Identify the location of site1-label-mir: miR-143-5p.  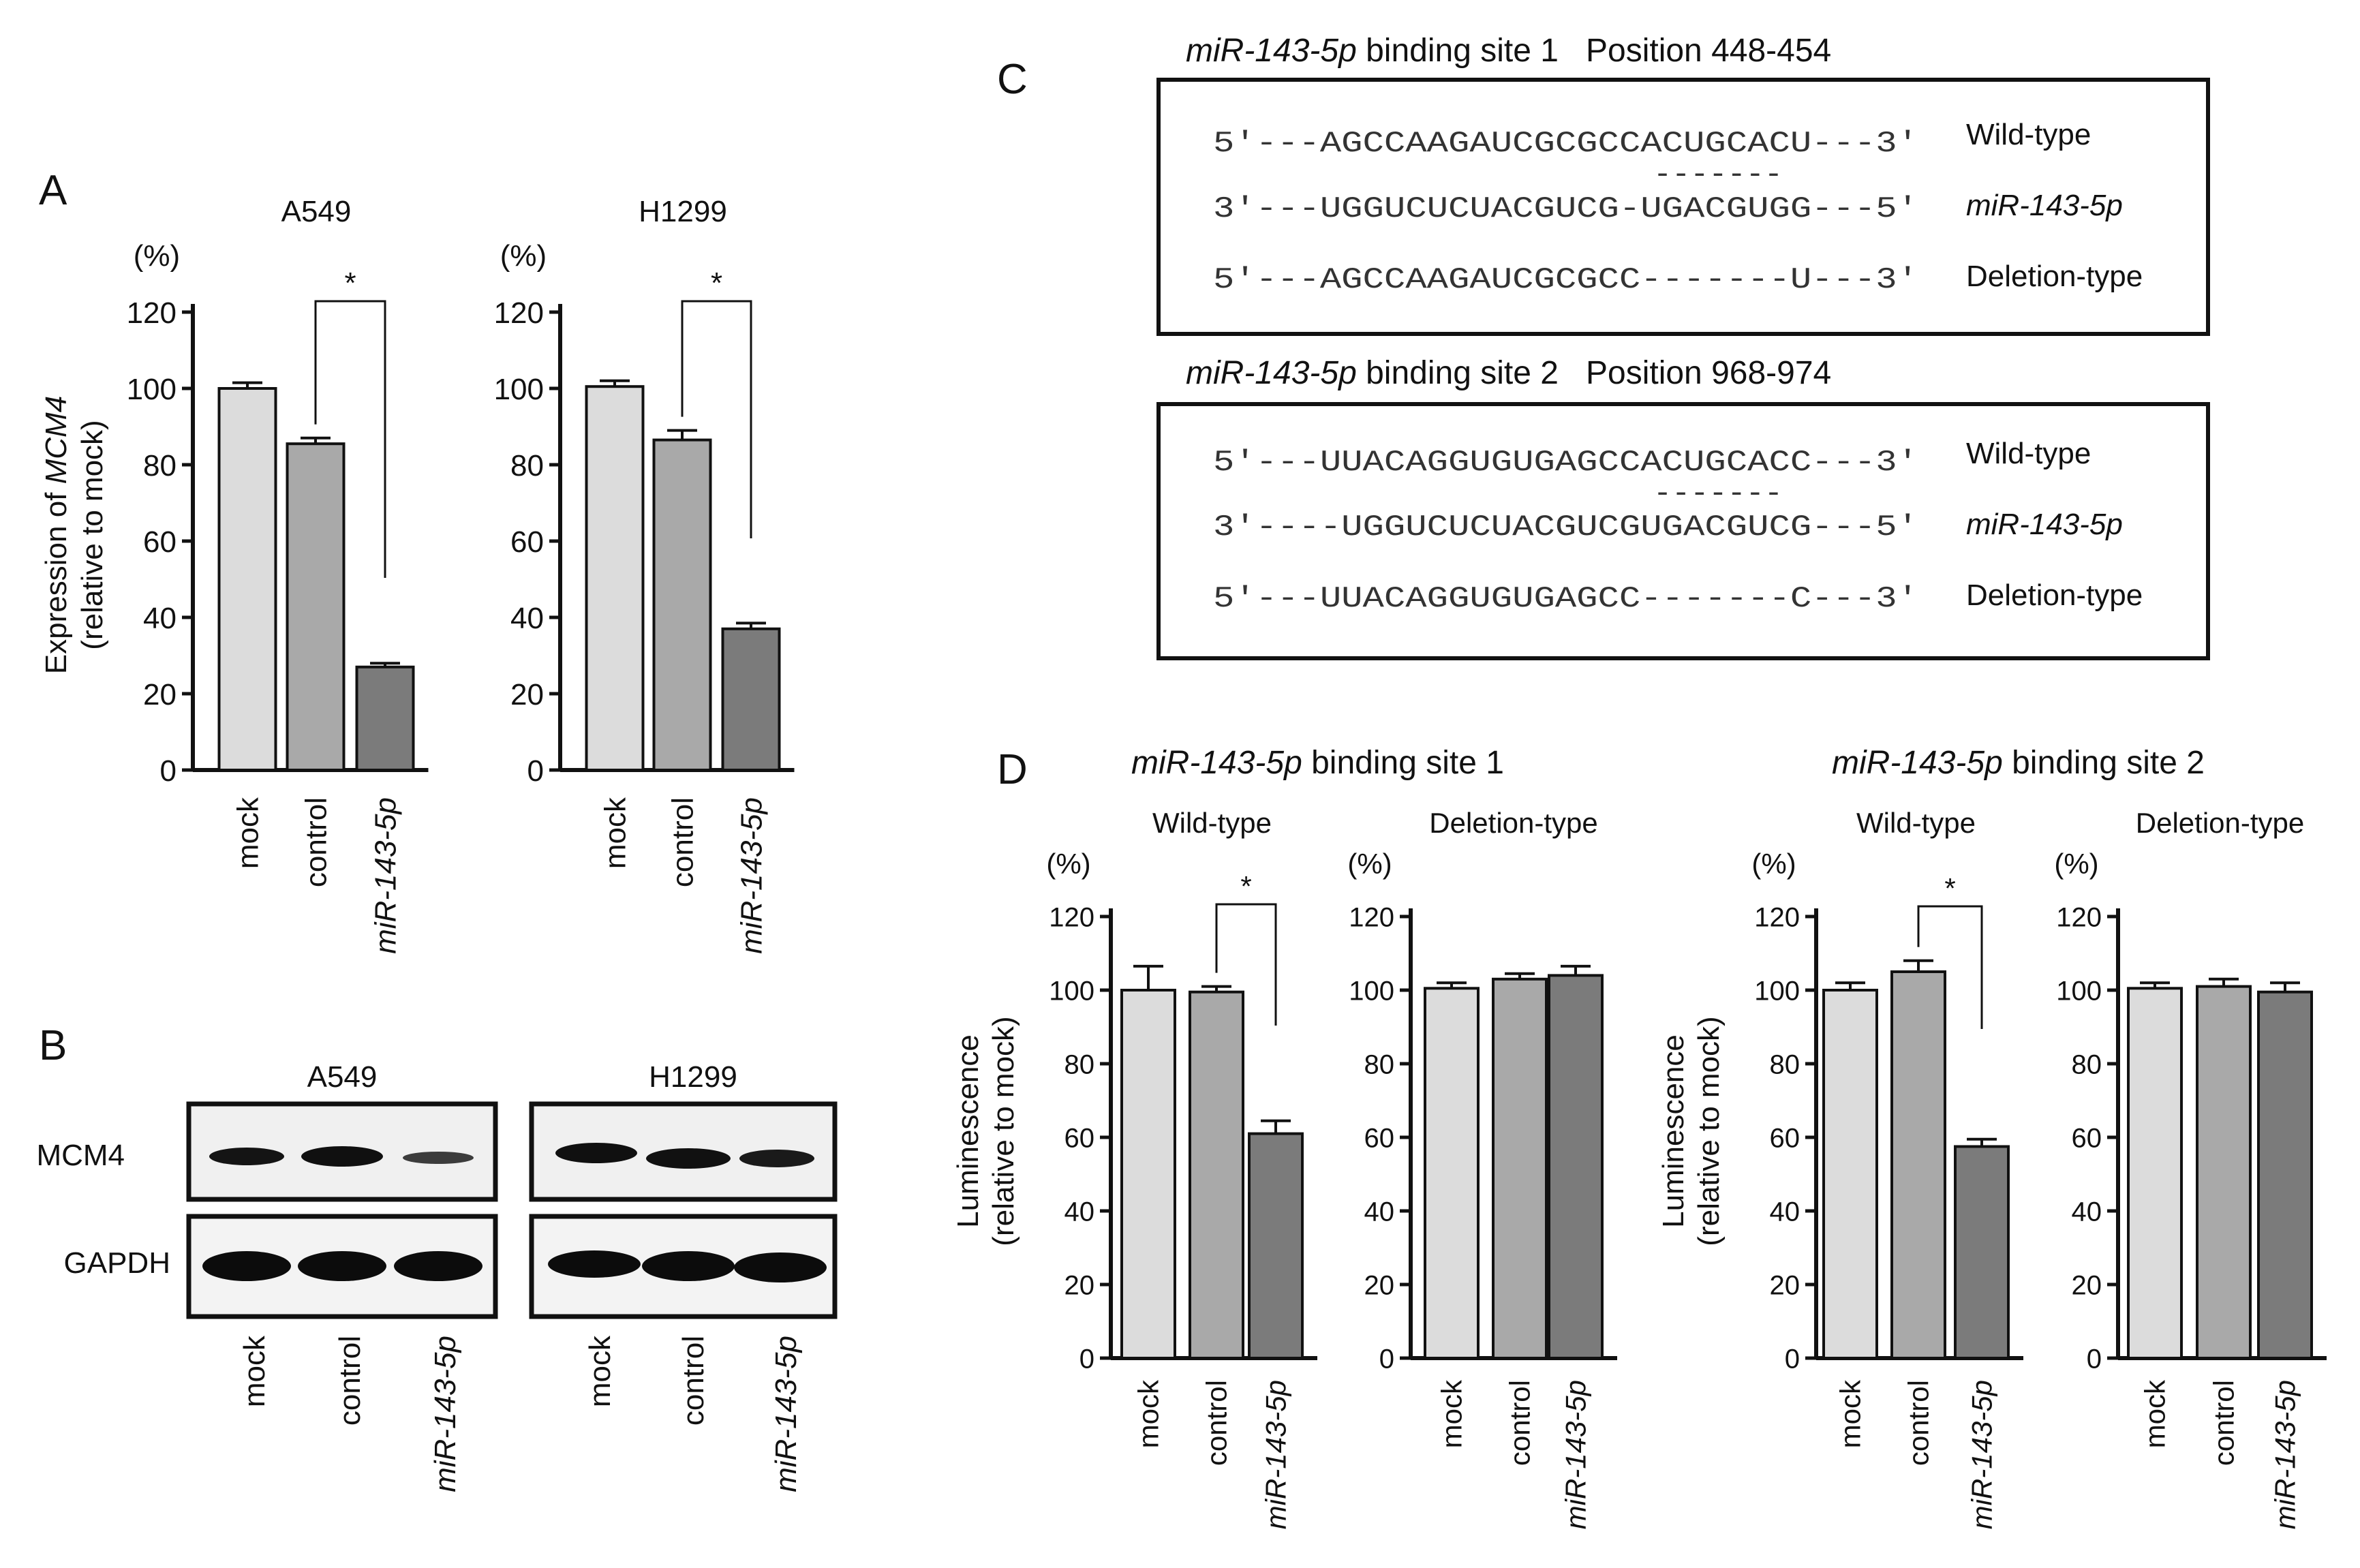
(2044, 206).